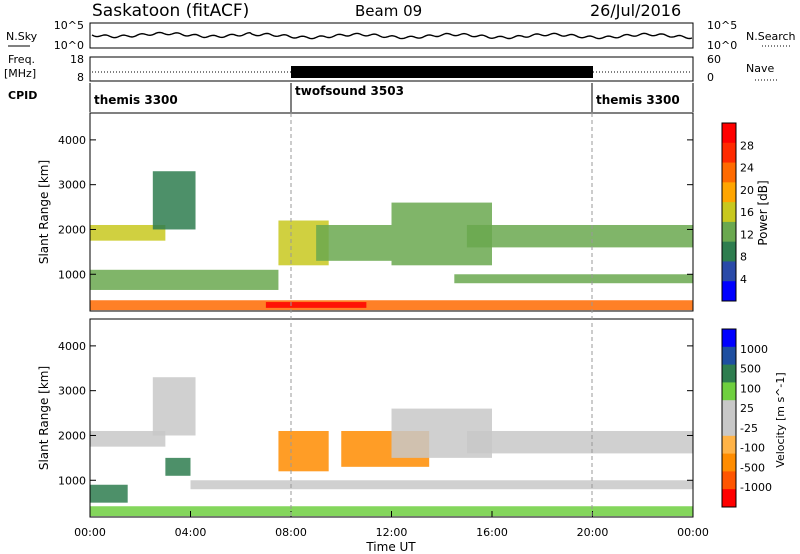 The width and height of the screenshot is (800, 554). Describe the element at coordinates (392, 532) in the screenshot. I see `xtick-label-3: 12:00` at that location.